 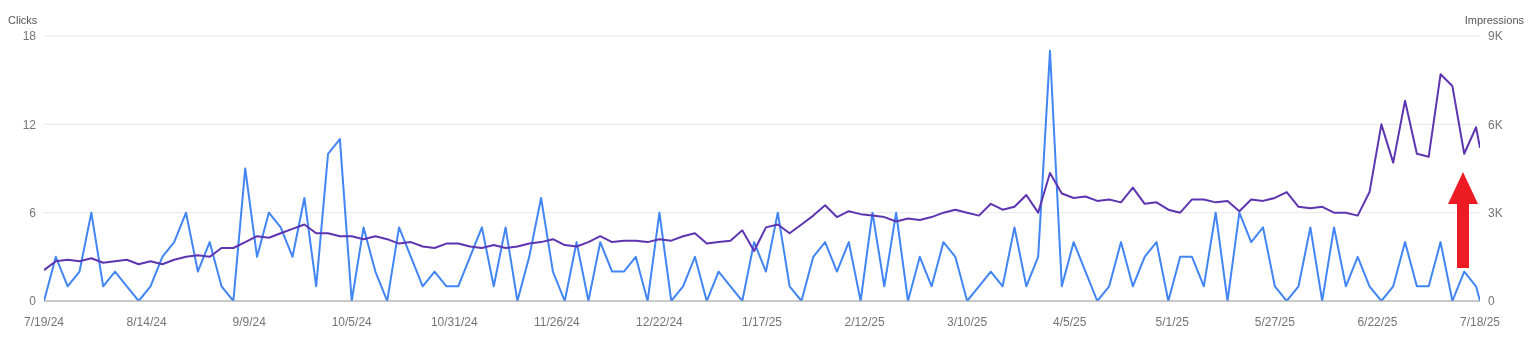 What do you see at coordinates (29, 36) in the screenshot?
I see `y-tick-label: 18` at bounding box center [29, 36].